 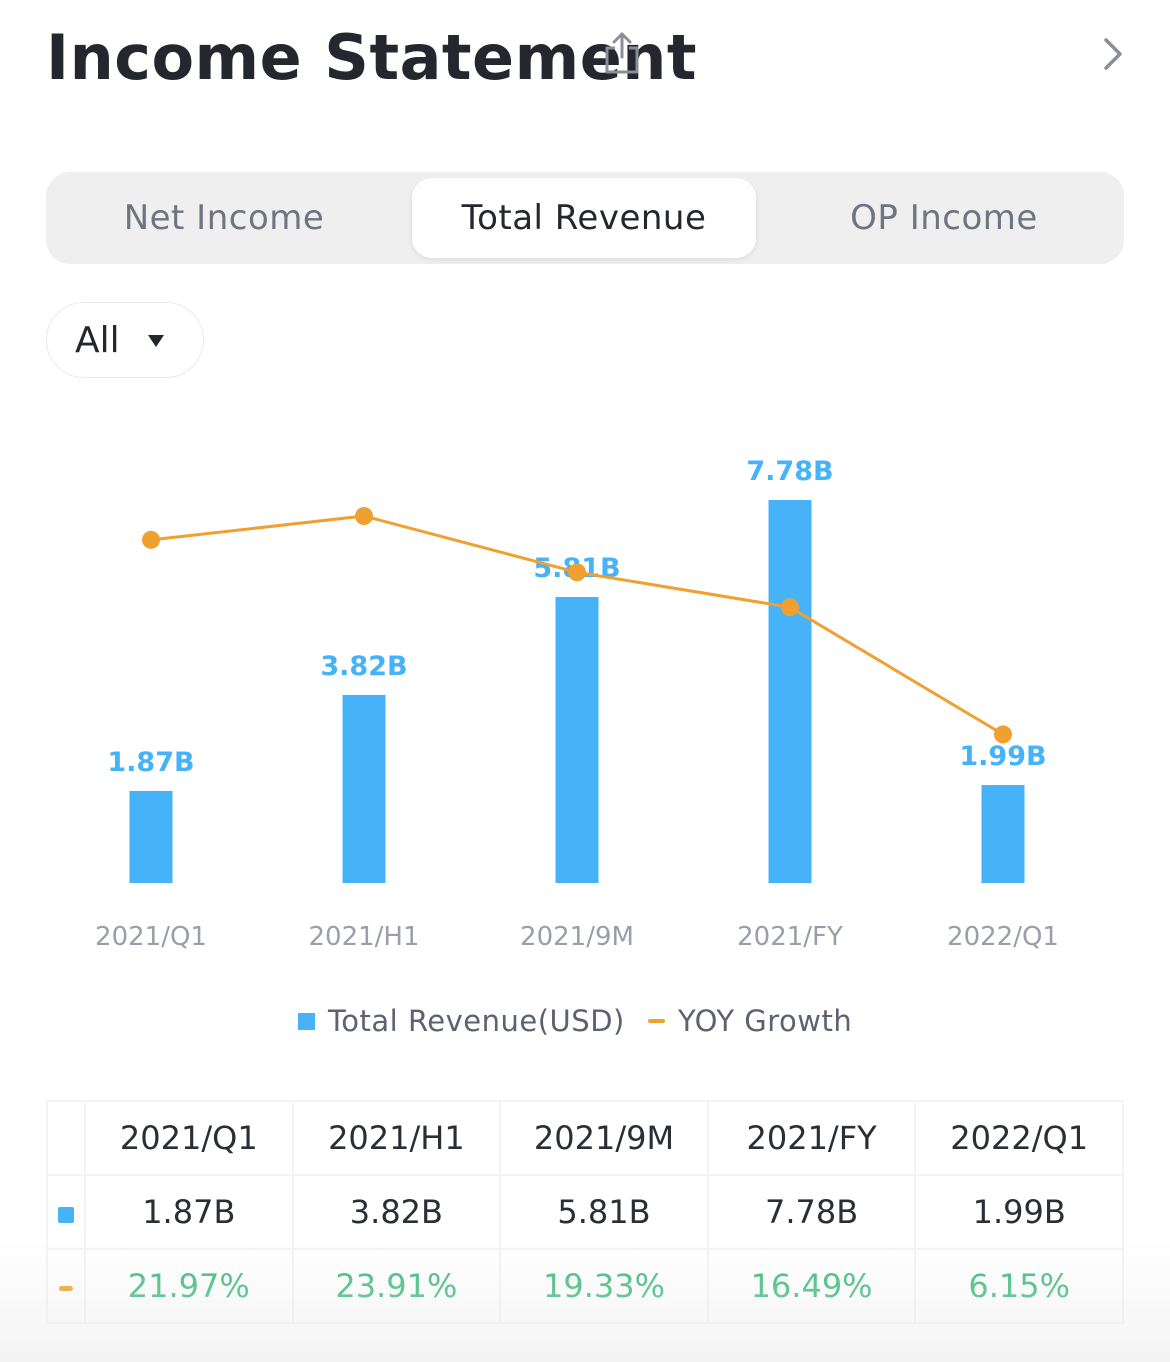 I want to click on growth-dash-icon, so click(x=66, y=1288).